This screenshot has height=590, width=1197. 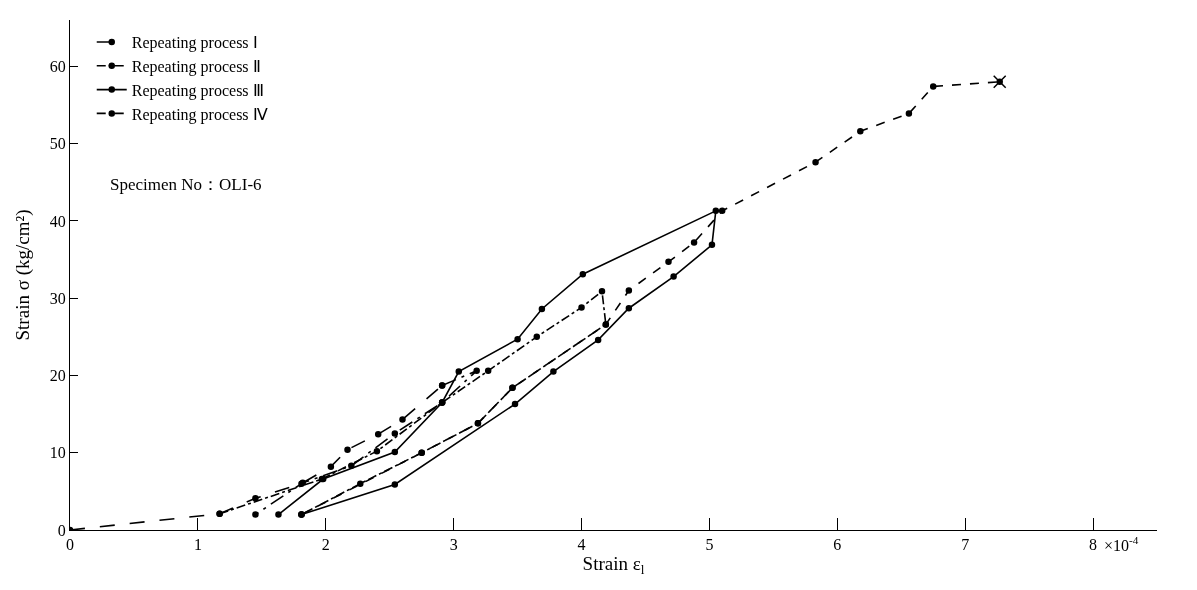 What do you see at coordinates (196, 67) in the screenshot?
I see `legend-label: Repeating process Ⅱ` at bounding box center [196, 67].